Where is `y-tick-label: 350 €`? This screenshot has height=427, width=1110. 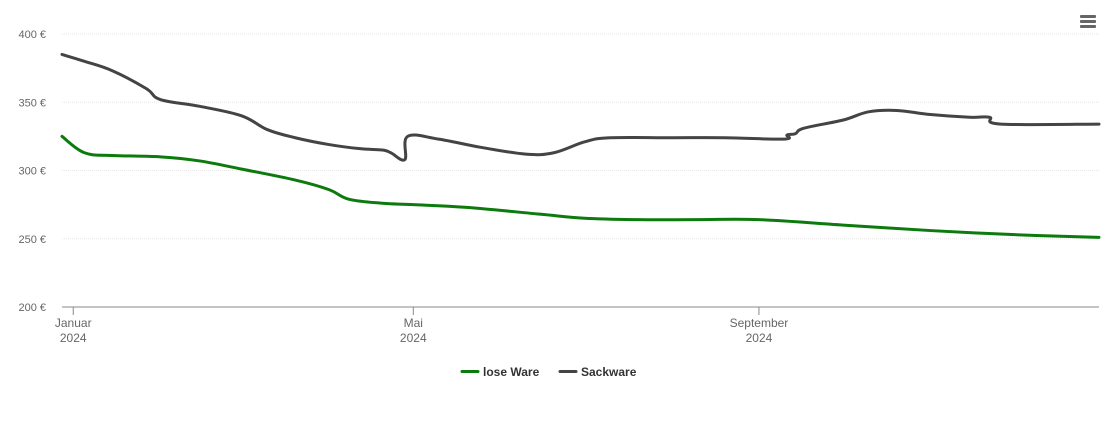
y-tick-label: 350 € is located at coordinates (32, 103).